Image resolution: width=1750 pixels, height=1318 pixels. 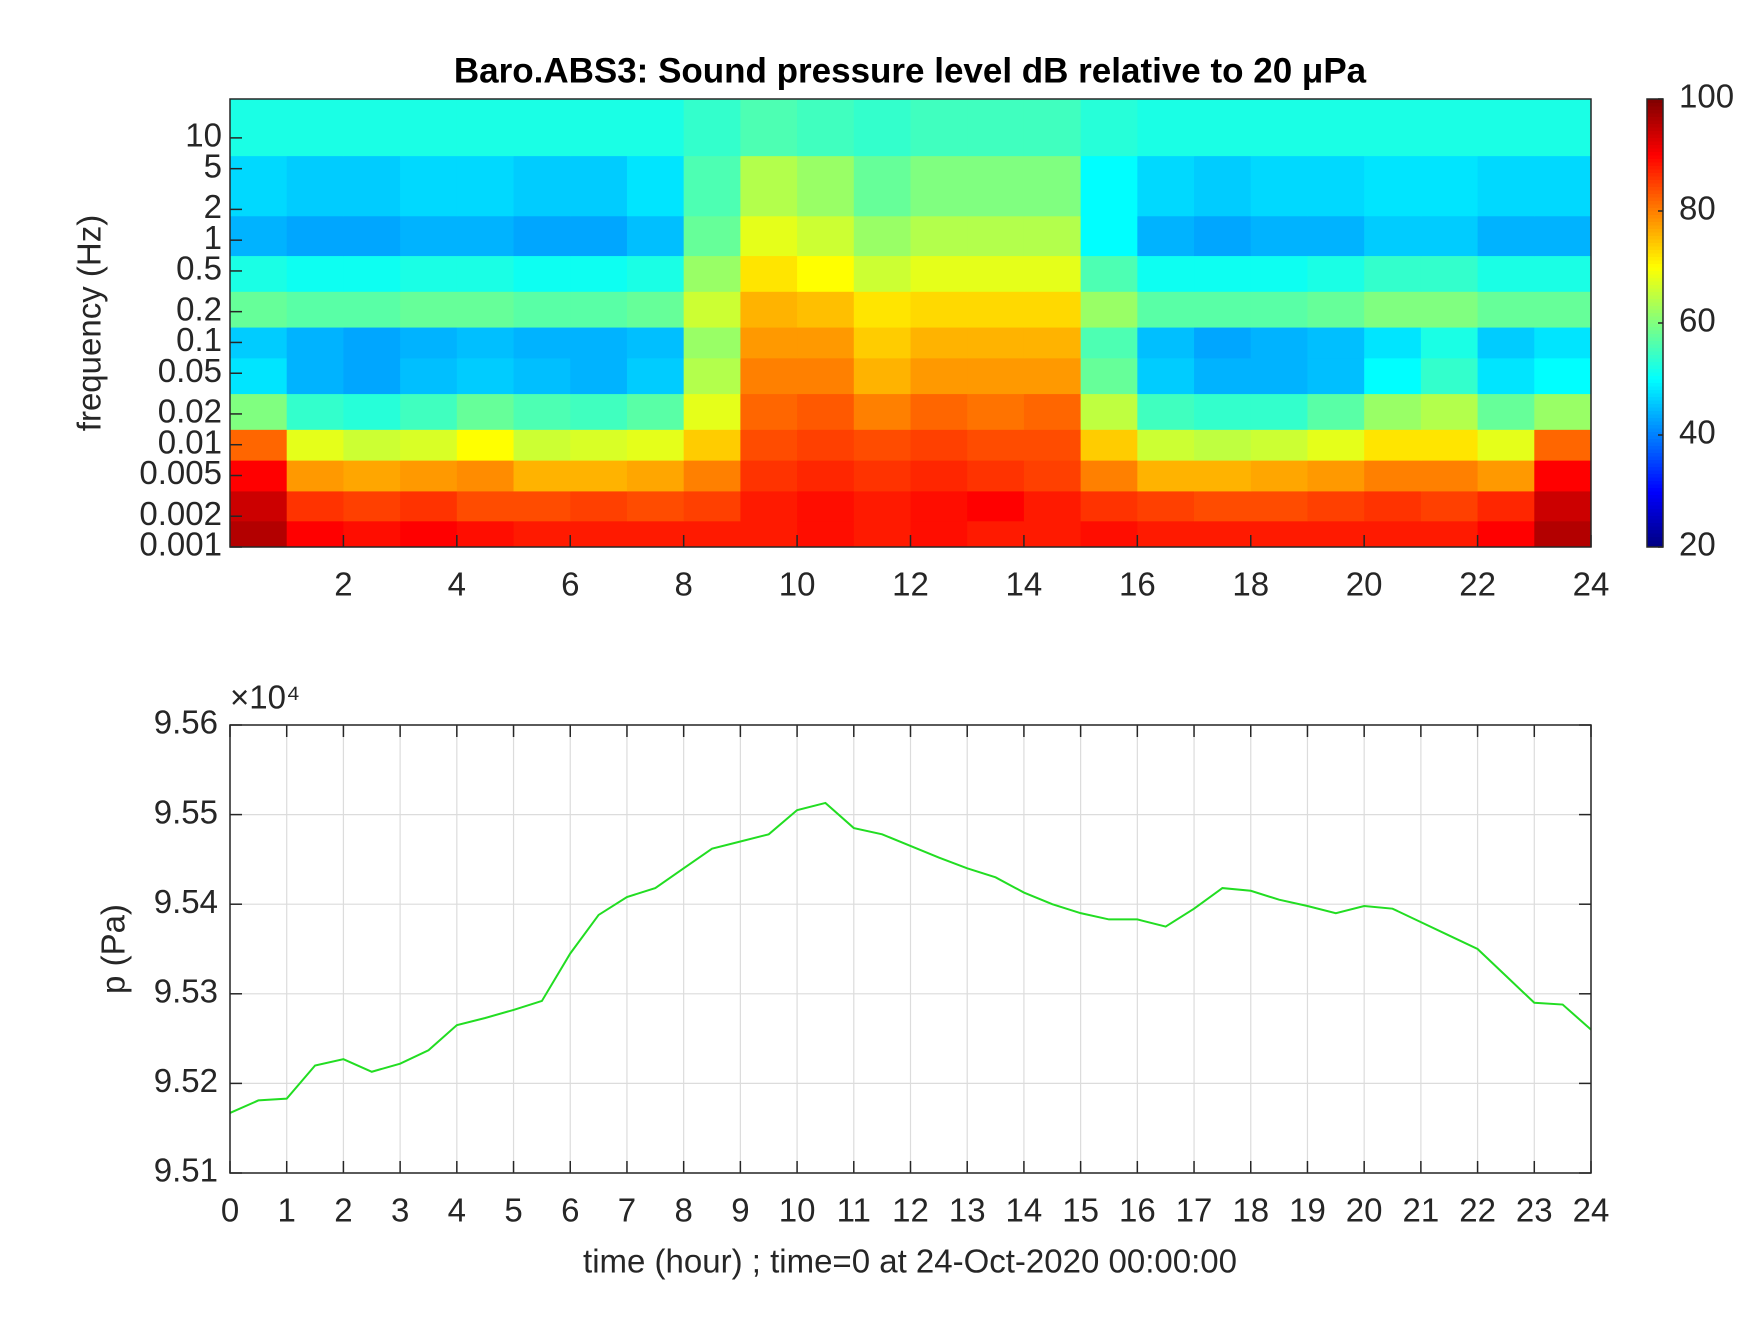 I want to click on x-tick-label: 22, so click(x=1477, y=1210).